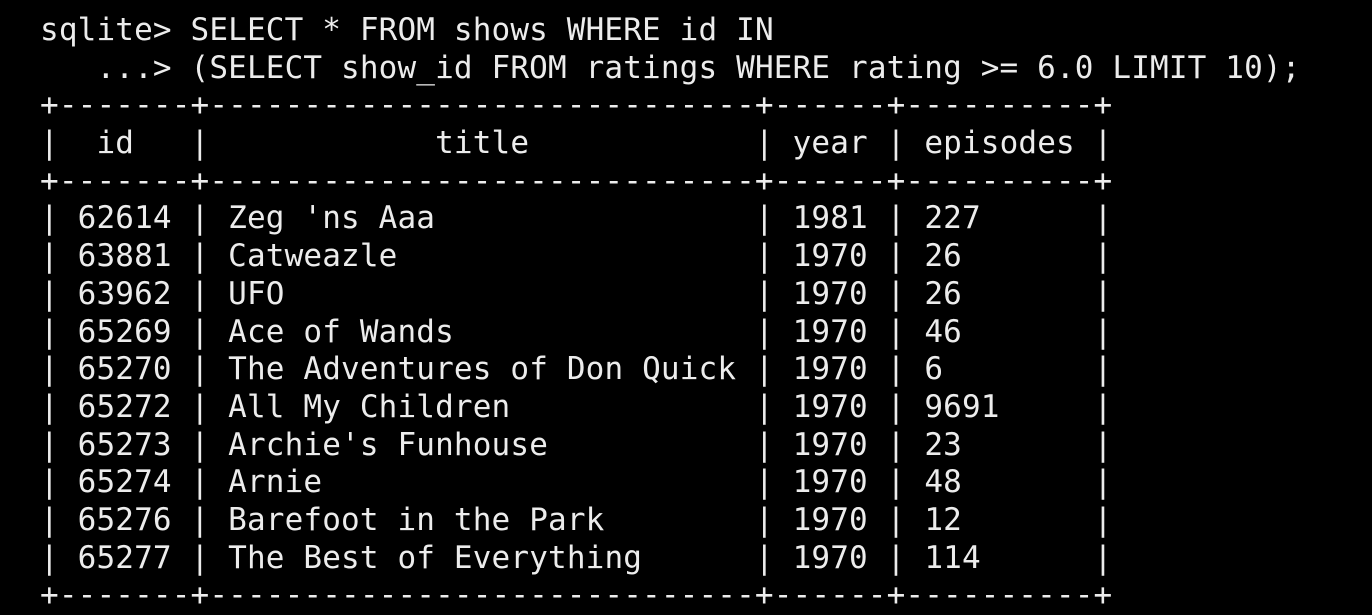 The width and height of the screenshot is (1372, 615). Describe the element at coordinates (106, 30) in the screenshot. I see `prompt: sqlite>` at that location.